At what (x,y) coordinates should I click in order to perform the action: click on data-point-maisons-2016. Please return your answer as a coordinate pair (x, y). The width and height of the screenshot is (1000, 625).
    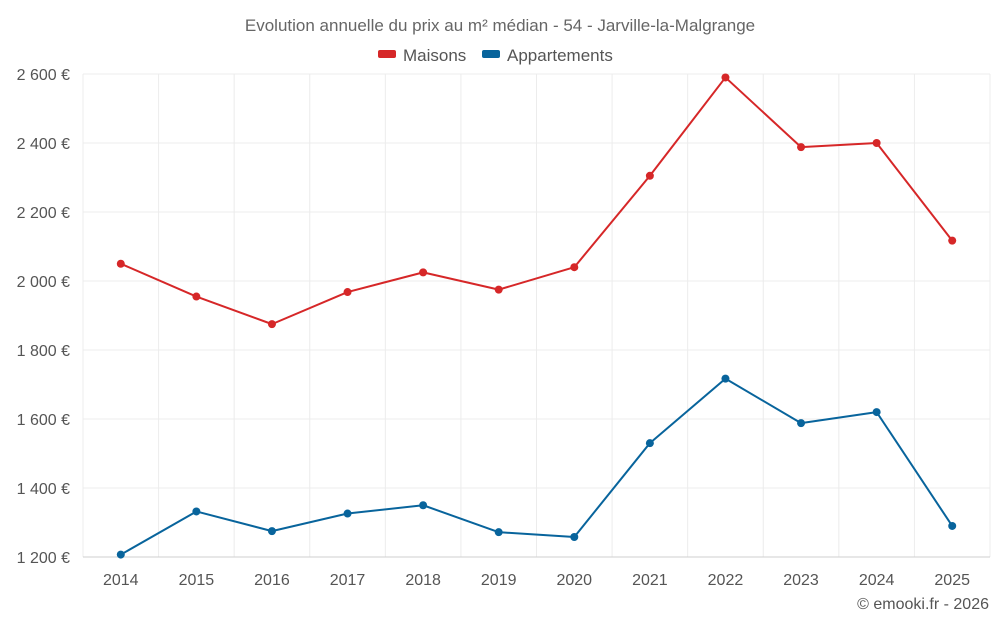
    Looking at the image, I should click on (271, 324).